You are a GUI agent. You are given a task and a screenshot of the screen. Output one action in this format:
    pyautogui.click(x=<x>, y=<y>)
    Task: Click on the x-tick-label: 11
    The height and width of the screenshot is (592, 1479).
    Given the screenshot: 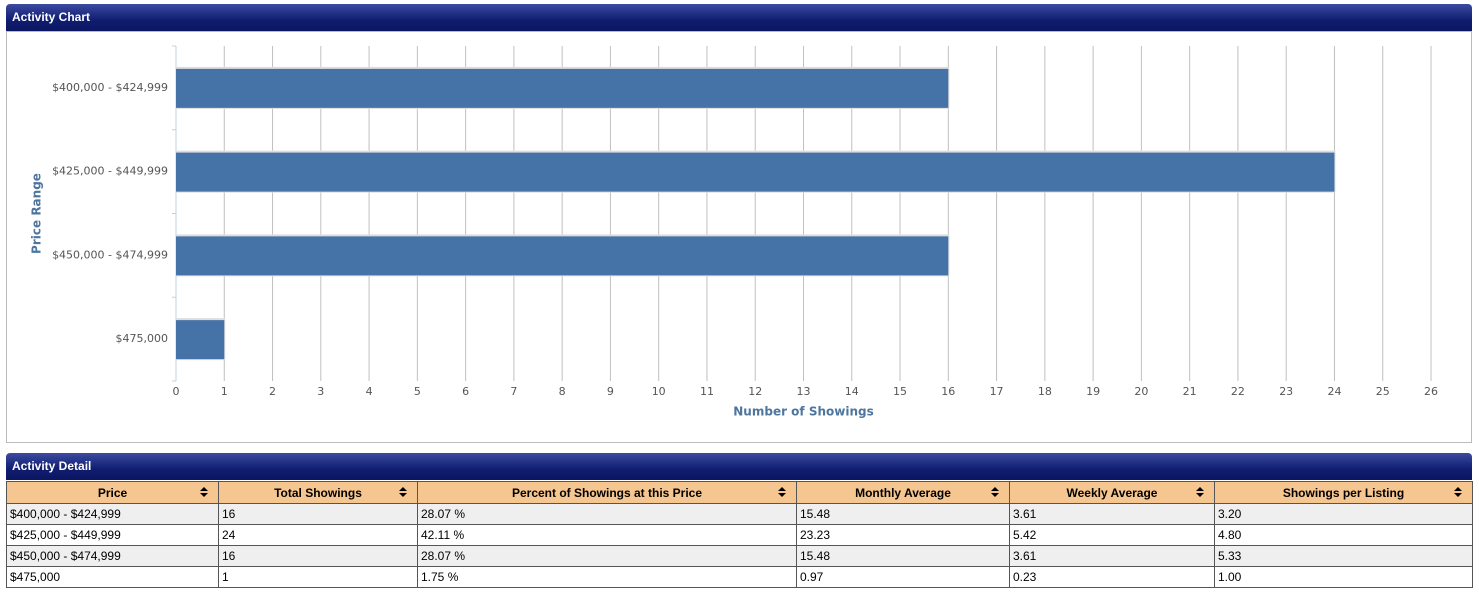 What is the action you would take?
    pyautogui.click(x=707, y=391)
    